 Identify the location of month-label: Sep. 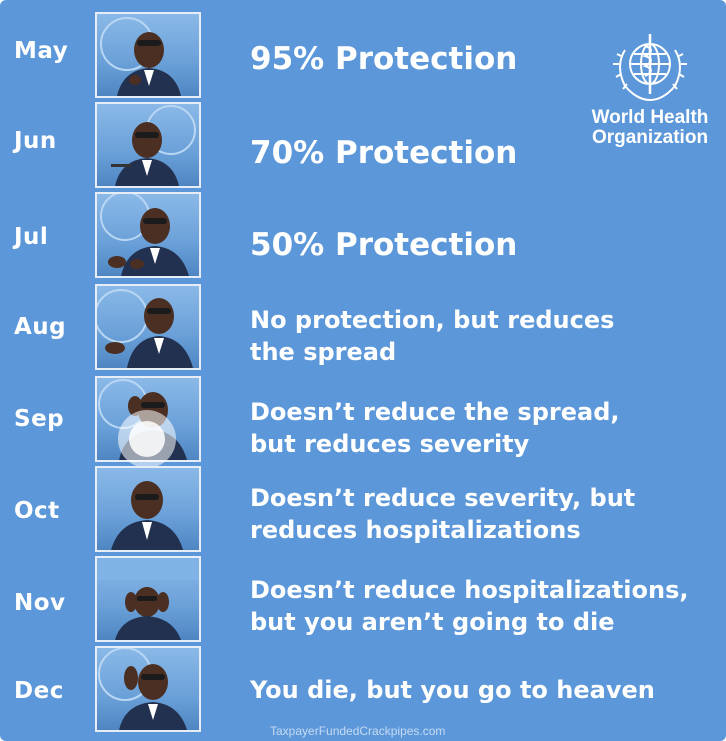
(39, 419).